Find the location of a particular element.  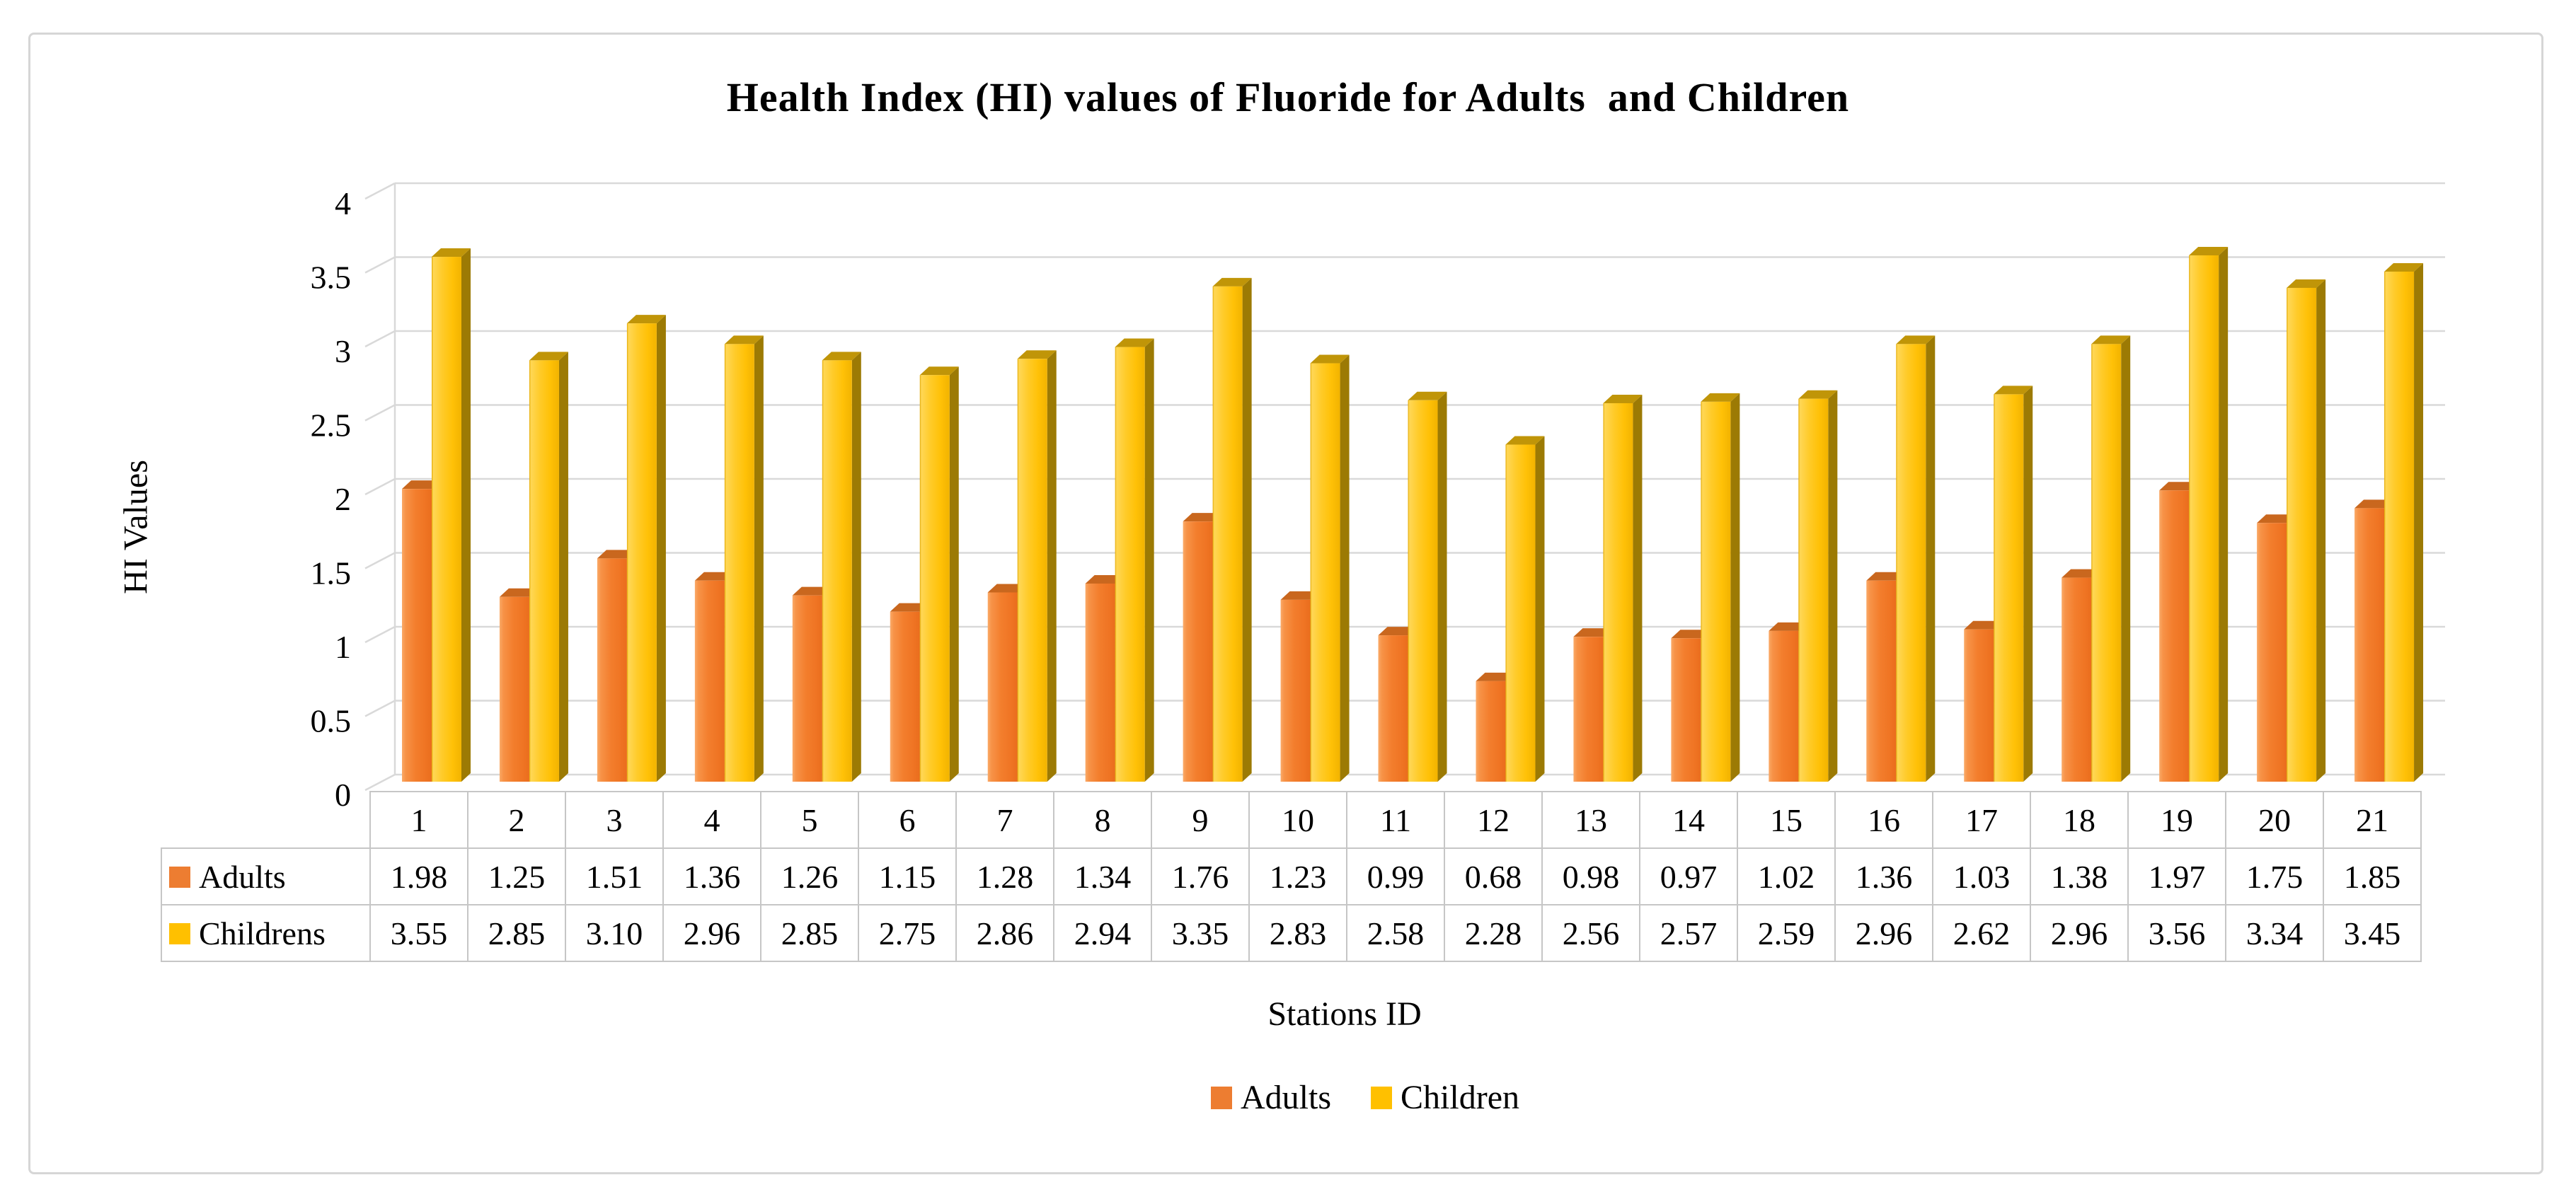

table-corner-cell is located at coordinates (266, 820).